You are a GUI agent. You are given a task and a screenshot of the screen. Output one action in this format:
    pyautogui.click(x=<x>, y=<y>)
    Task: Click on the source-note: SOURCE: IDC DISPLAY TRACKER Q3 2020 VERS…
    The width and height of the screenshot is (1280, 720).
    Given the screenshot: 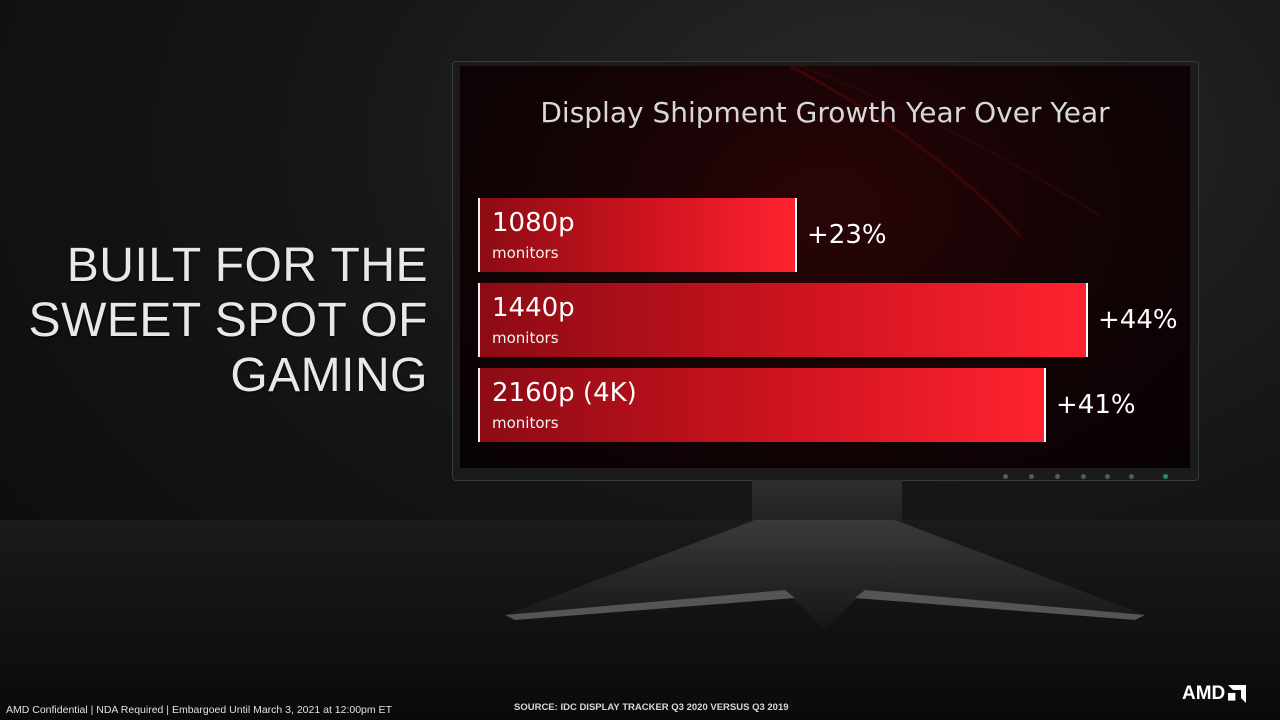 What is the action you would take?
    pyautogui.click(x=651, y=707)
    